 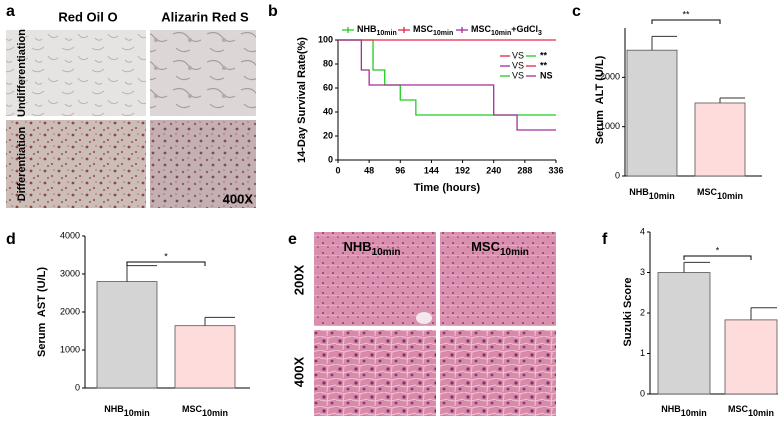 What do you see at coordinates (328, 63) in the screenshot?
I see `y-tick-label: 80` at bounding box center [328, 63].